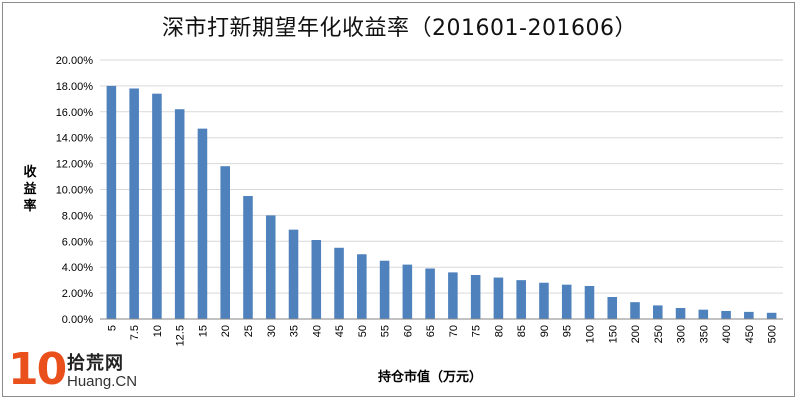 This screenshot has width=799, height=401. What do you see at coordinates (568, 331) in the screenshot?
I see `x-tick-label: 95` at bounding box center [568, 331].